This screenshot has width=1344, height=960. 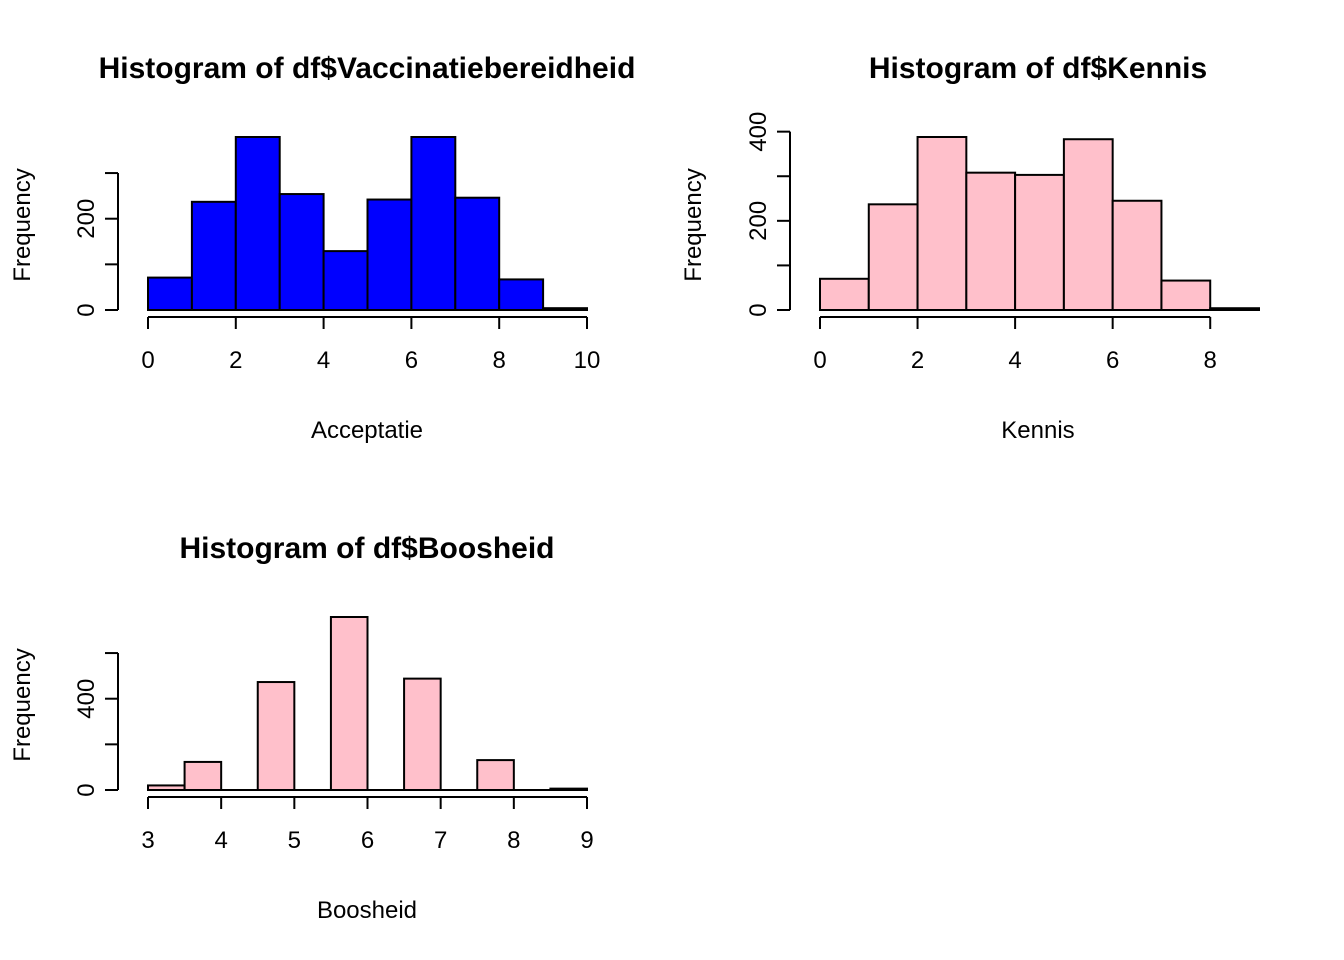 What do you see at coordinates (587, 360) in the screenshot?
I see `x-tick-label: 10` at bounding box center [587, 360].